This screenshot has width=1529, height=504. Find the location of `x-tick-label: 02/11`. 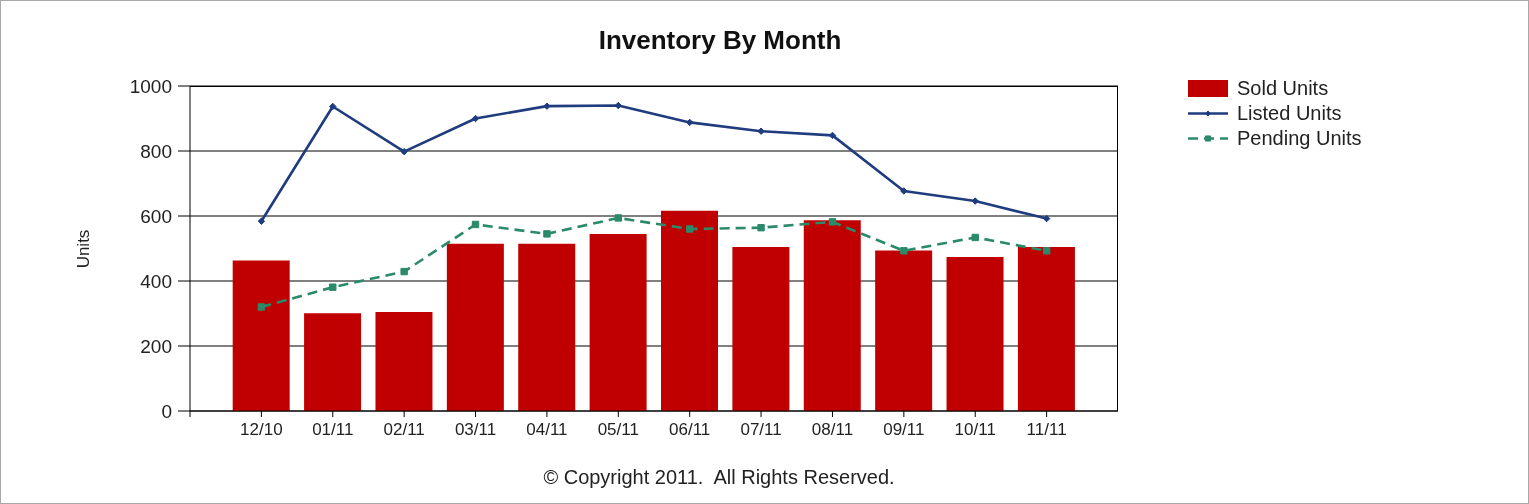

x-tick-label: 02/11 is located at coordinates (404, 430).